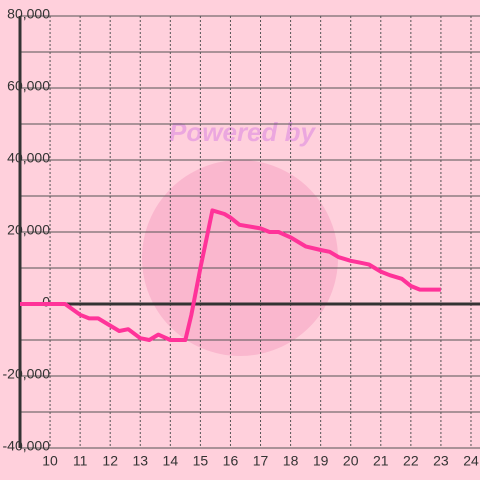  What do you see at coordinates (28, 158) in the screenshot?
I see `y-tick-label: 40,000` at bounding box center [28, 158].